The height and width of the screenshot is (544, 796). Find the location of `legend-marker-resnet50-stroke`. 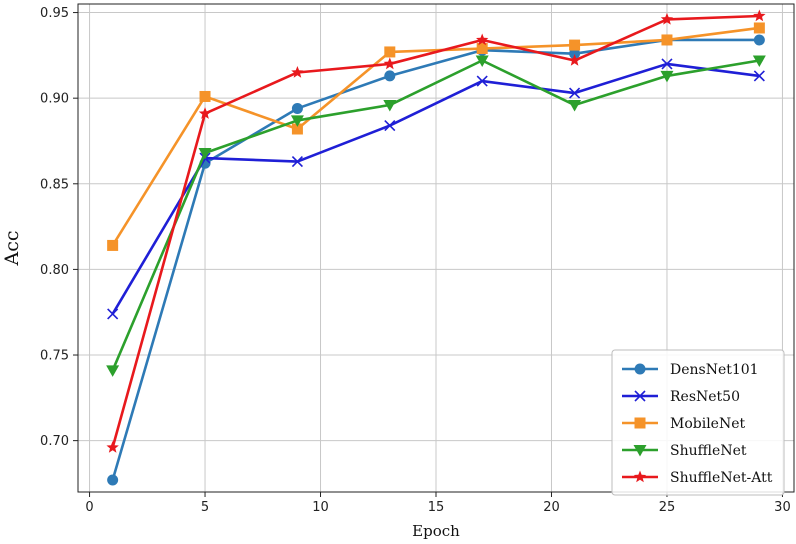

legend-marker-resnet50-stroke is located at coordinates (640, 396).